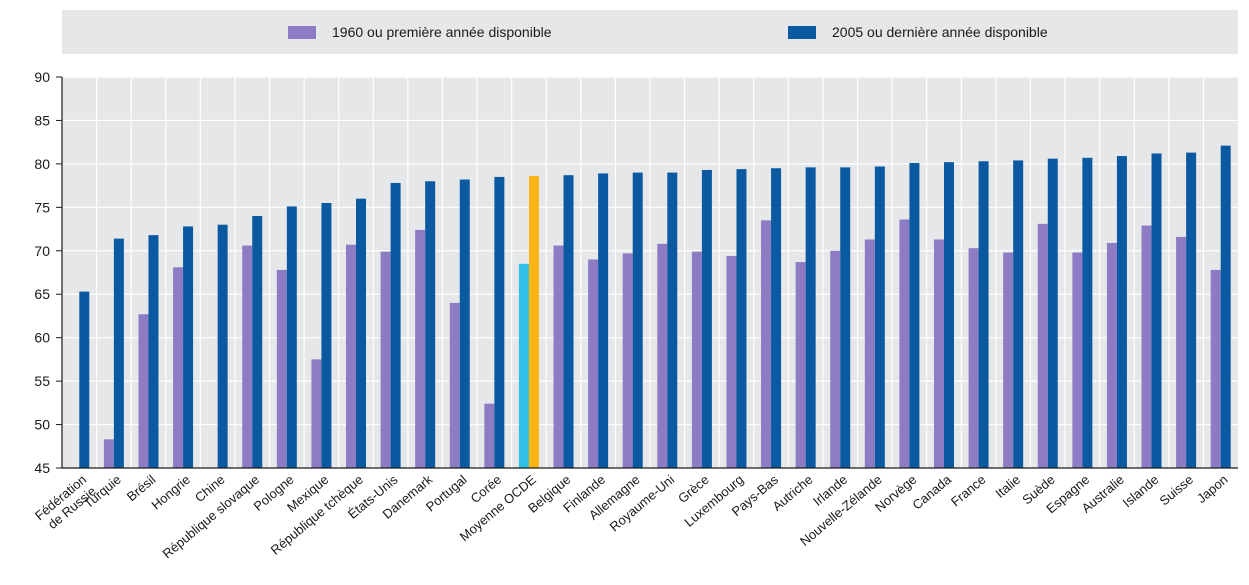 The height and width of the screenshot is (585, 1249). What do you see at coordinates (42, 207) in the screenshot?
I see `y-tick-label: 75` at bounding box center [42, 207].